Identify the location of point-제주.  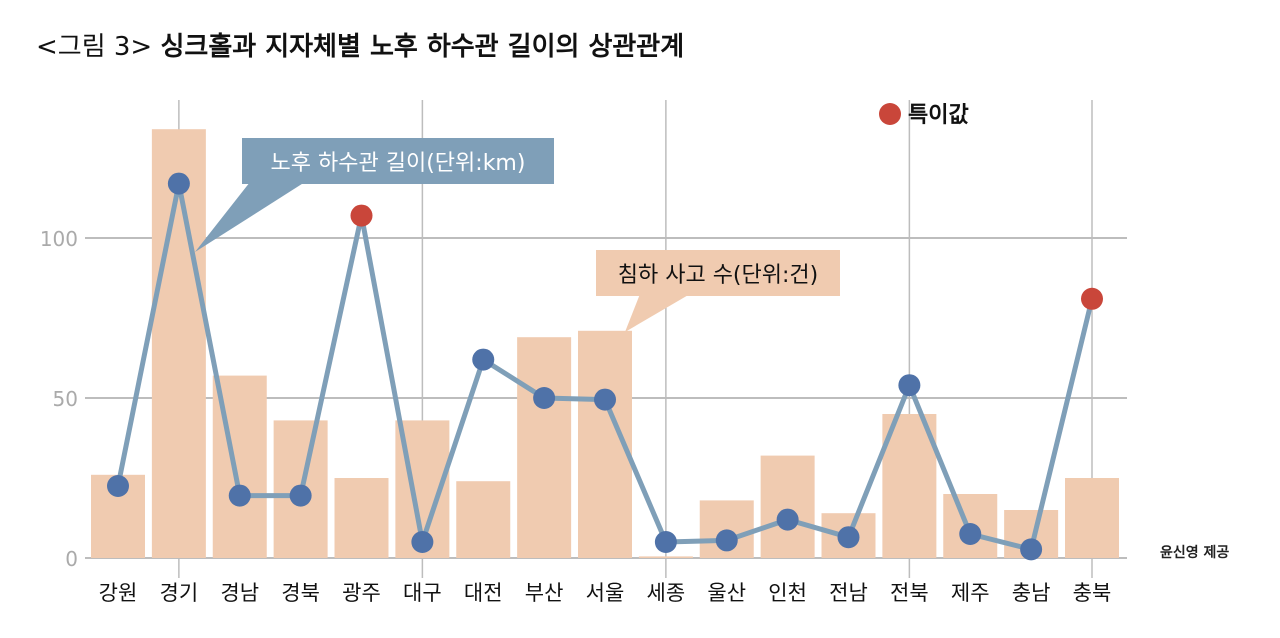
(970, 534).